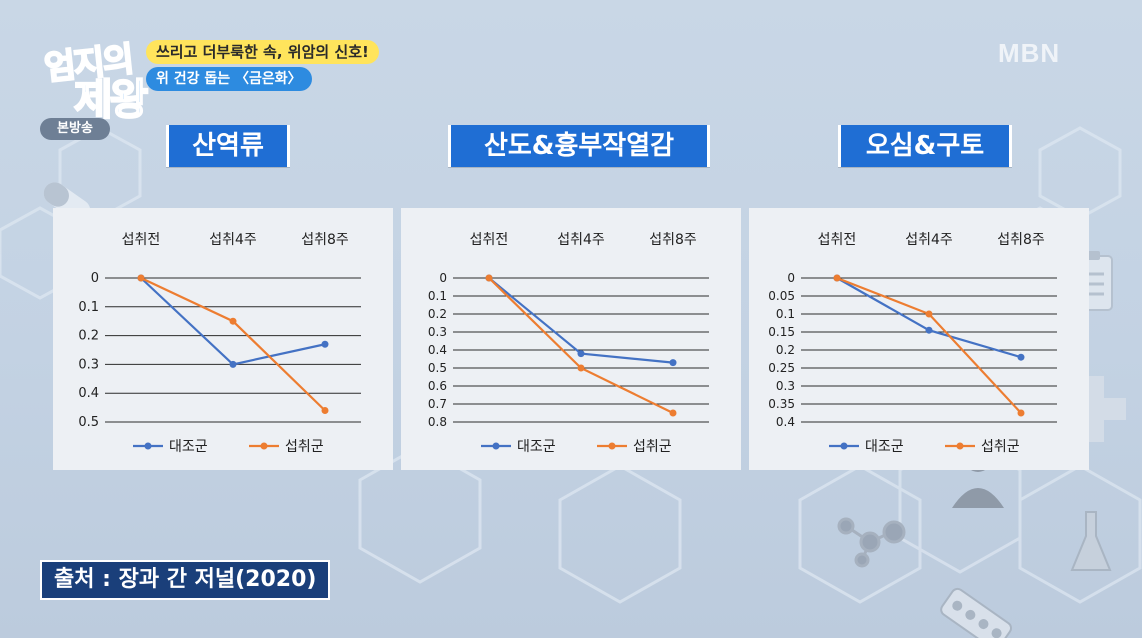 The height and width of the screenshot is (638, 1142). What do you see at coordinates (976, 612) in the screenshot?
I see `pill-pack-icon` at bounding box center [976, 612].